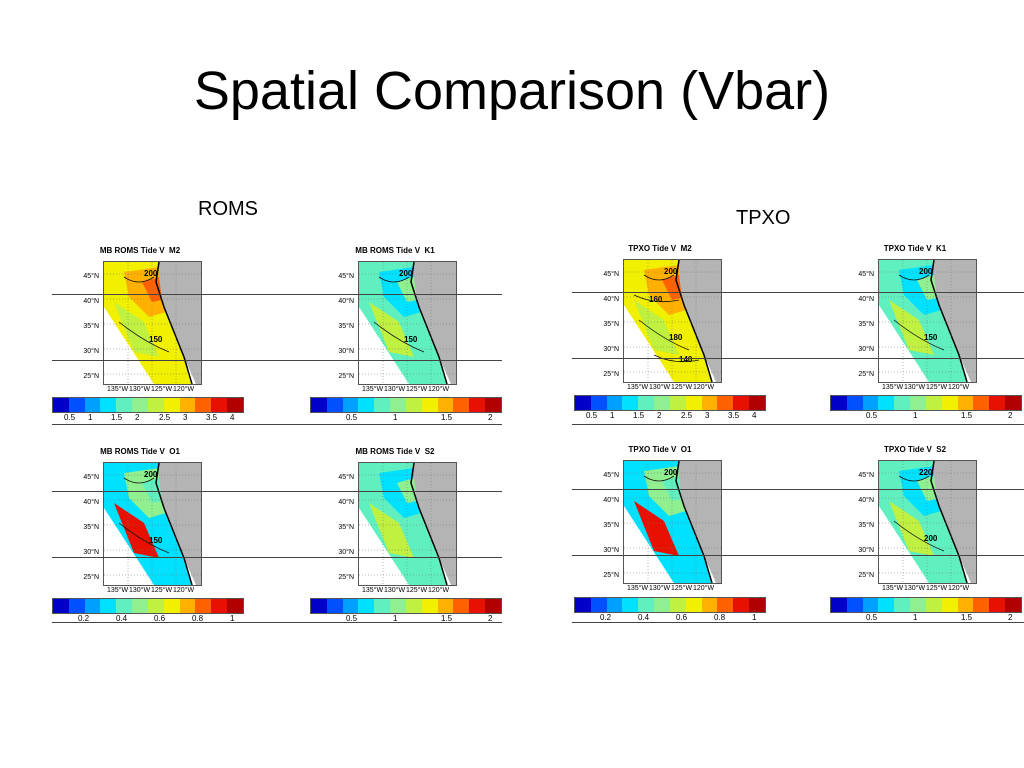 The height and width of the screenshot is (768, 1024). Describe the element at coordinates (122, 618) in the screenshot. I see `colorbar-tick-label: 0.4` at that location.